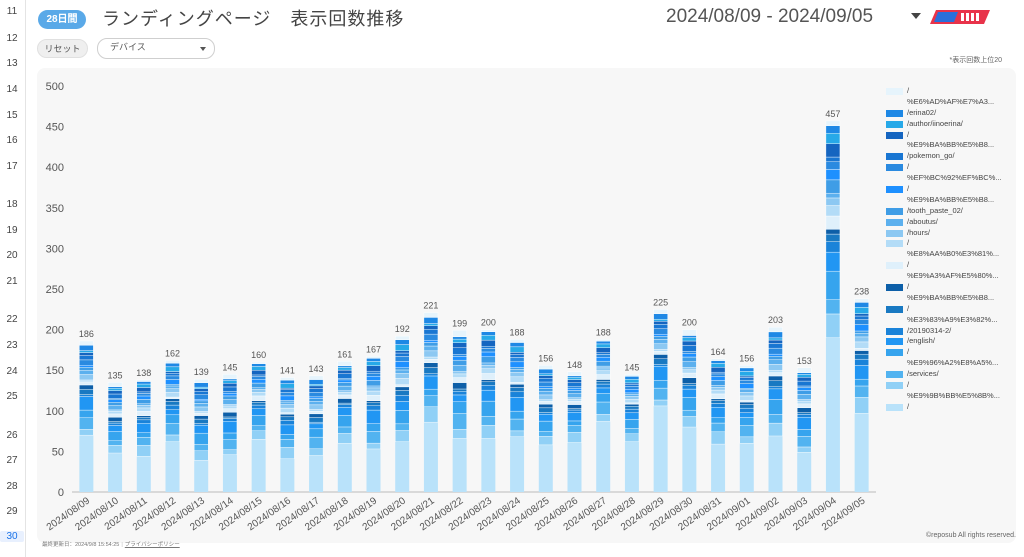 This screenshot has height=557, width=1024. What do you see at coordinates (12, 435) in the screenshot?
I see `row-number: 26` at bounding box center [12, 435].